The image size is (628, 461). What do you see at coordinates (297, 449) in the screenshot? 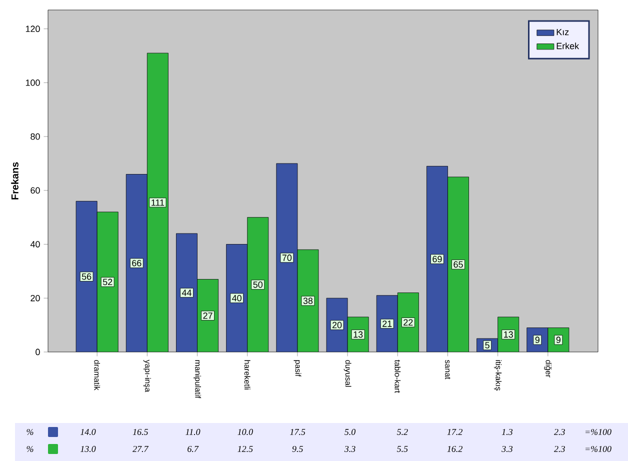
I see `text: 9.5` at bounding box center [297, 449].